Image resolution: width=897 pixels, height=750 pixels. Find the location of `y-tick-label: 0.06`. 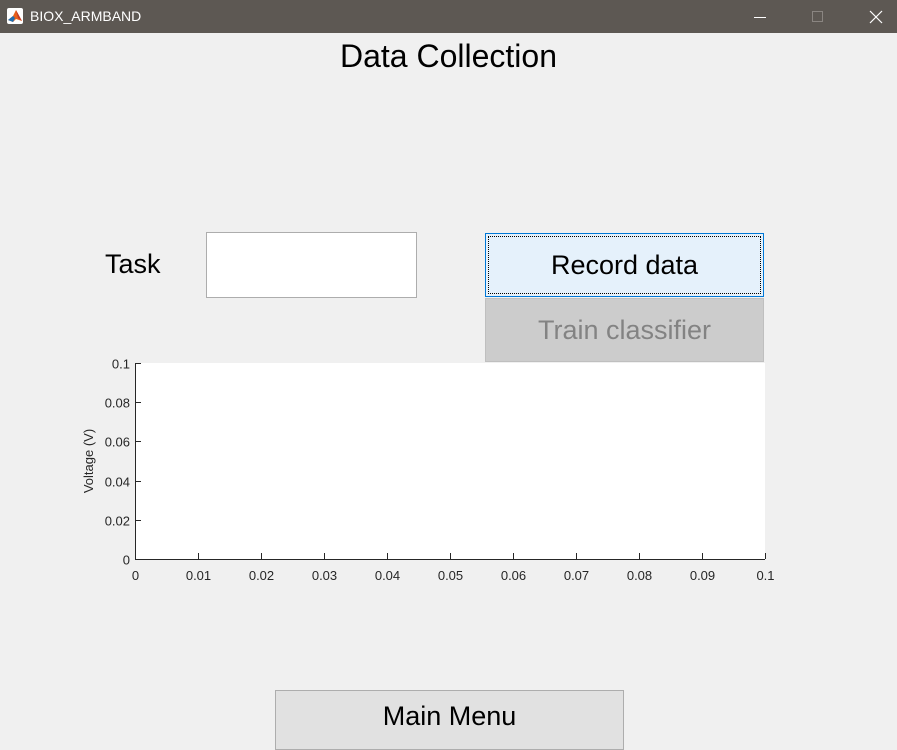

y-tick-label: 0.06 is located at coordinates (117, 442).